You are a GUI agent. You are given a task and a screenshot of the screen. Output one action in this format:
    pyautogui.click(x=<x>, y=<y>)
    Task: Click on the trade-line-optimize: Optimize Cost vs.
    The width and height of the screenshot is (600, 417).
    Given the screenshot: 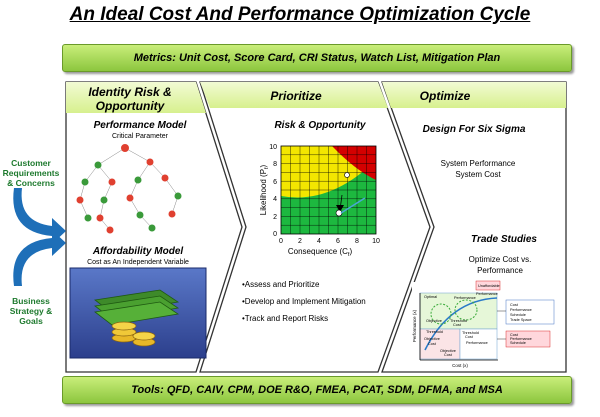 What is the action you would take?
    pyautogui.click(x=500, y=259)
    